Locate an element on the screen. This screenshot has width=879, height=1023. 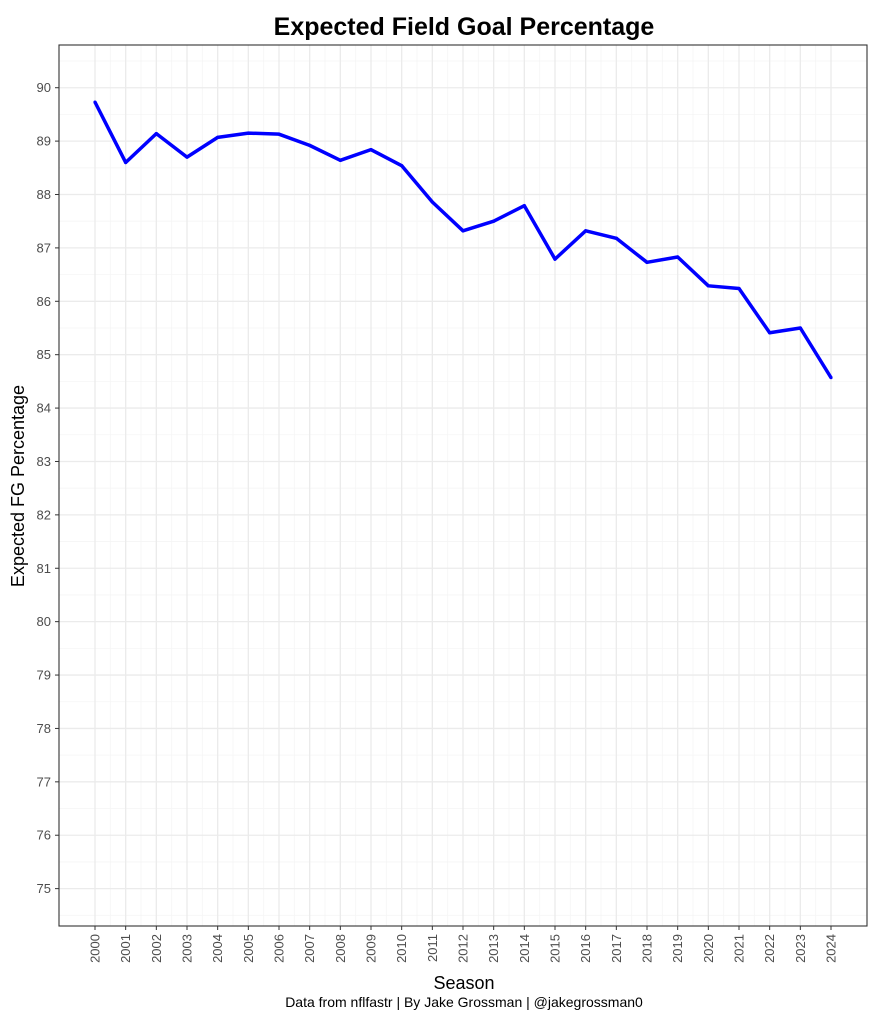
x-tick-label: 2012 is located at coordinates (463, 948).